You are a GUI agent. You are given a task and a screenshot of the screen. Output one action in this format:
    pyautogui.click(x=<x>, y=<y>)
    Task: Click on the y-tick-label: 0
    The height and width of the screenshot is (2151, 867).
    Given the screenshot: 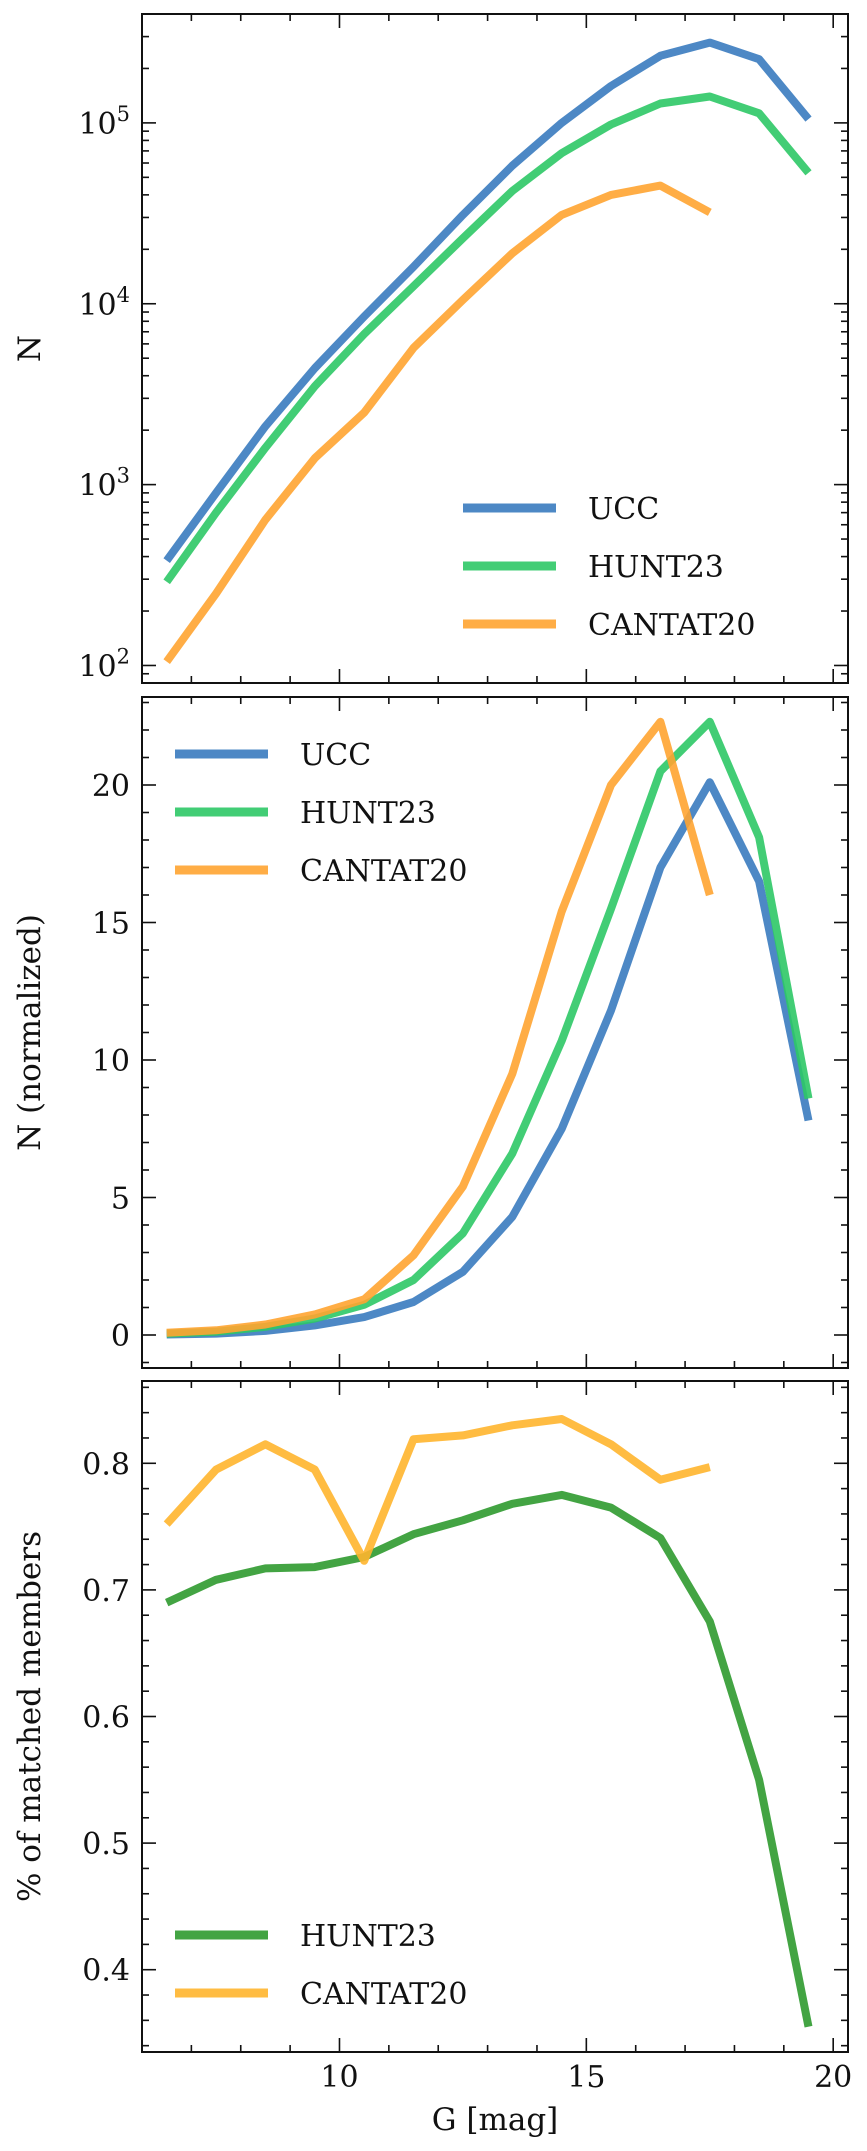 What is the action you would take?
    pyautogui.click(x=120, y=1336)
    